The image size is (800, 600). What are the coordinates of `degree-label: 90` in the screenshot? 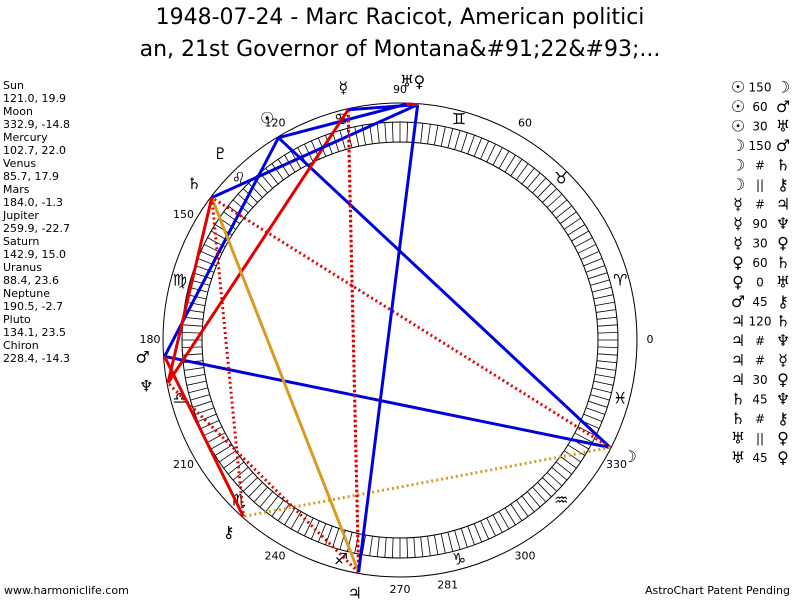 It's located at (400, 89).